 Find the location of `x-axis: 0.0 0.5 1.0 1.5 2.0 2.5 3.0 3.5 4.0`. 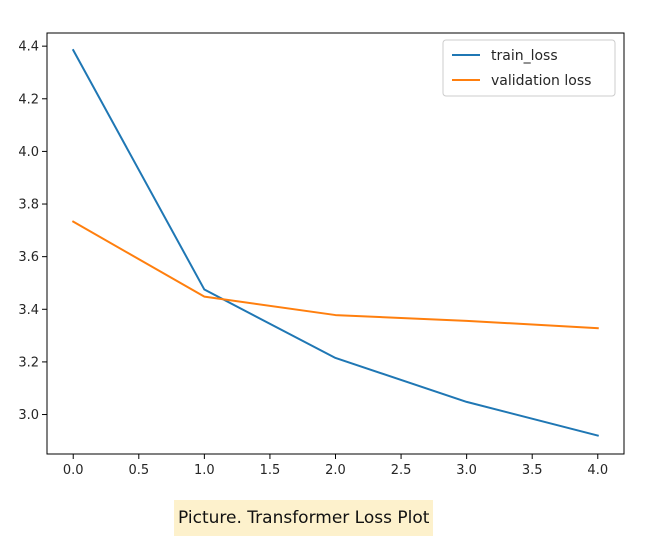

x-axis: 0.0 0.5 1.0 1.5 2.0 2.5 3.0 3.5 4.0 is located at coordinates (335, 466).